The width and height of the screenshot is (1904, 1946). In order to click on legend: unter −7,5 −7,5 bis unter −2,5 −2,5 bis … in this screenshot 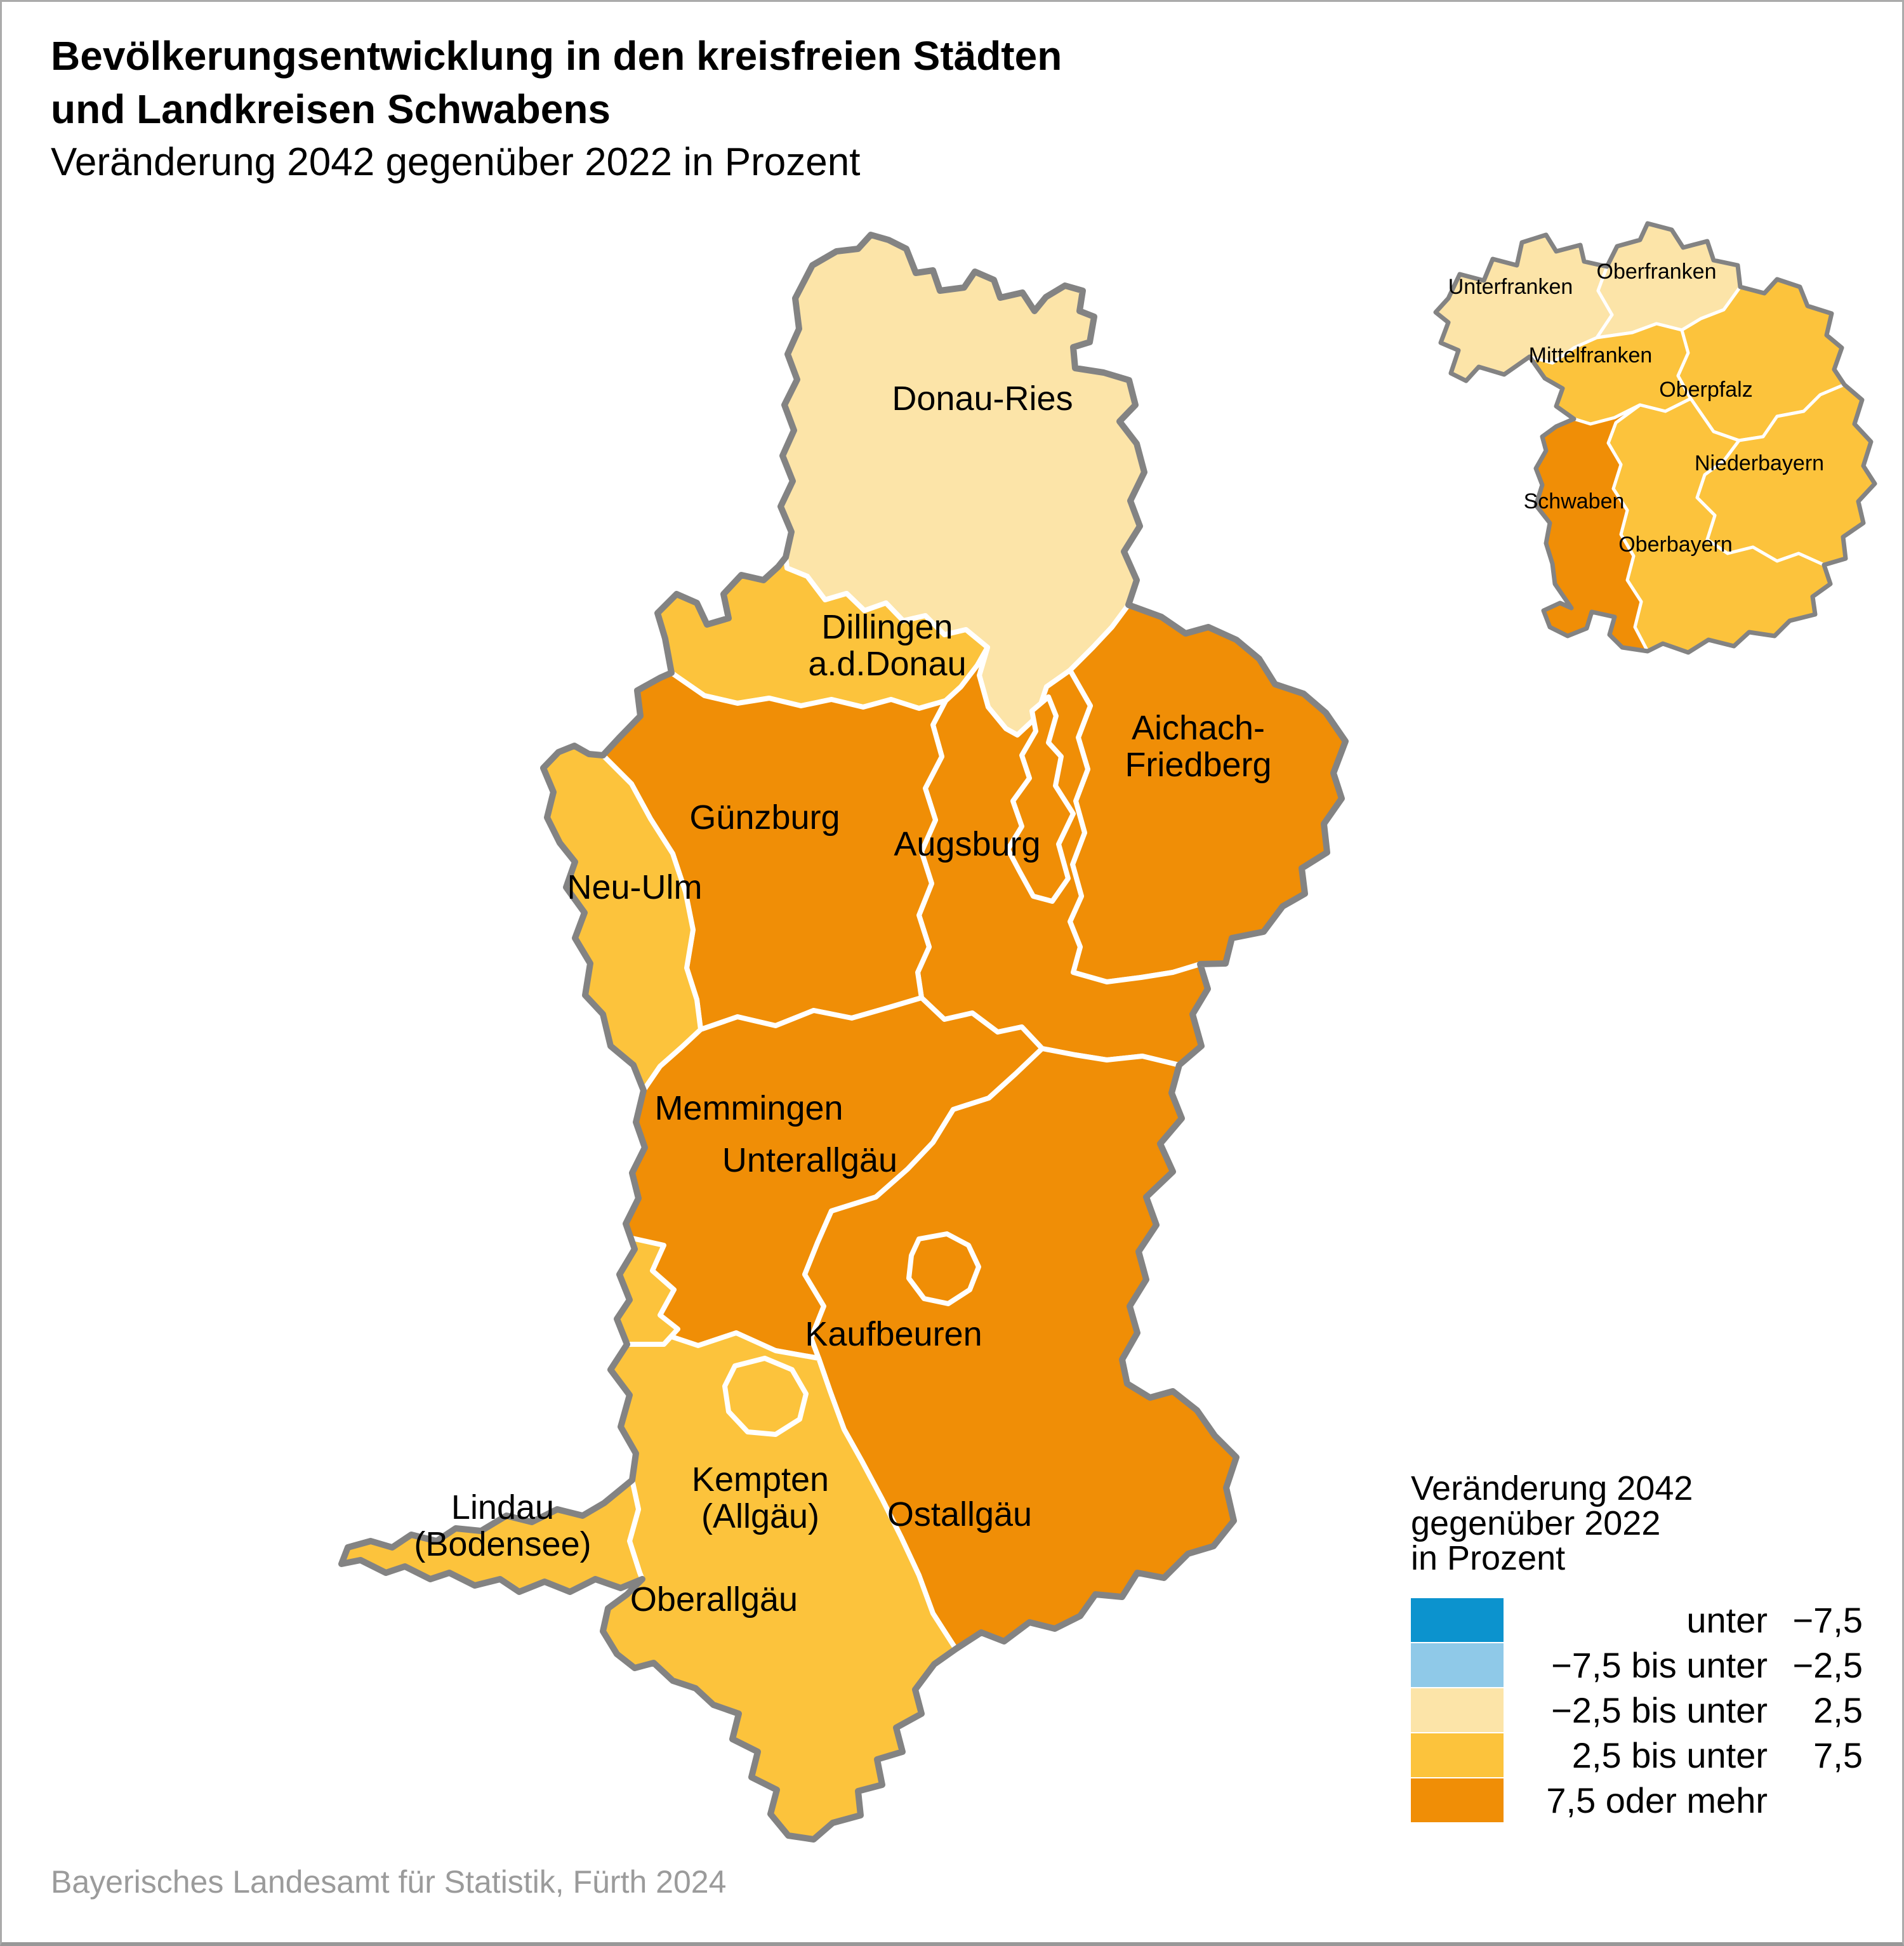, I will do `click(1637, 1711)`.